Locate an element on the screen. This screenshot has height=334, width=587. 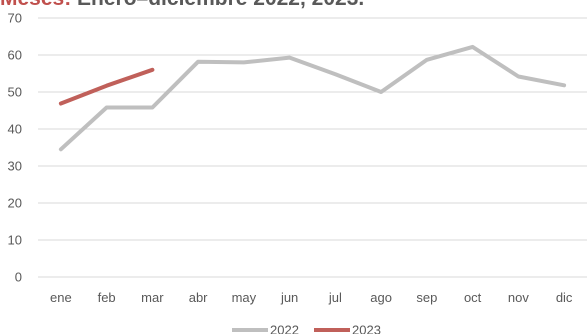
x-tick-label: feb is located at coordinates (107, 297).